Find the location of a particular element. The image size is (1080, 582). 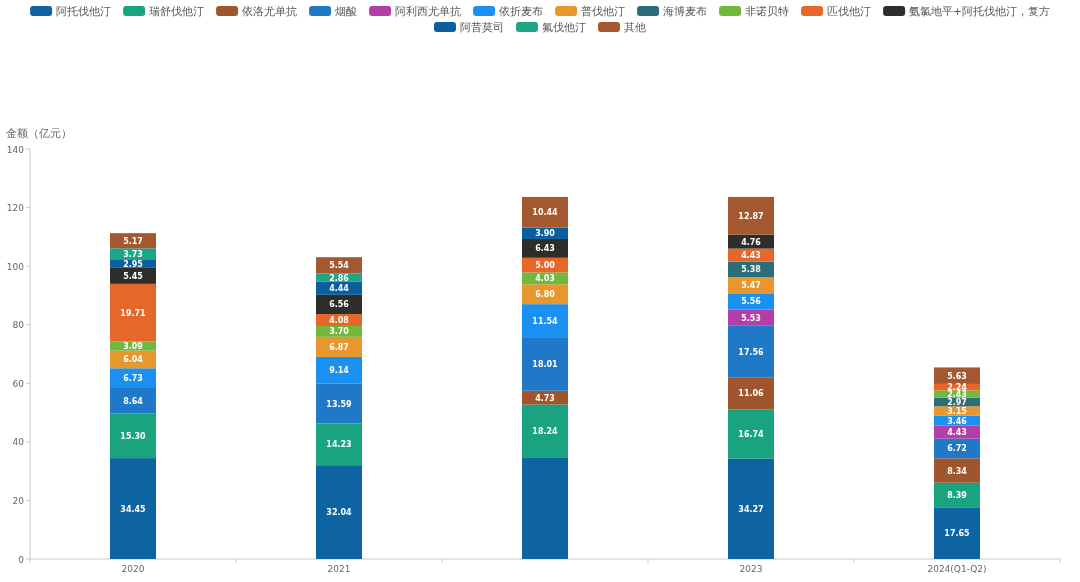

data-label: 3.09 is located at coordinates (133, 347).